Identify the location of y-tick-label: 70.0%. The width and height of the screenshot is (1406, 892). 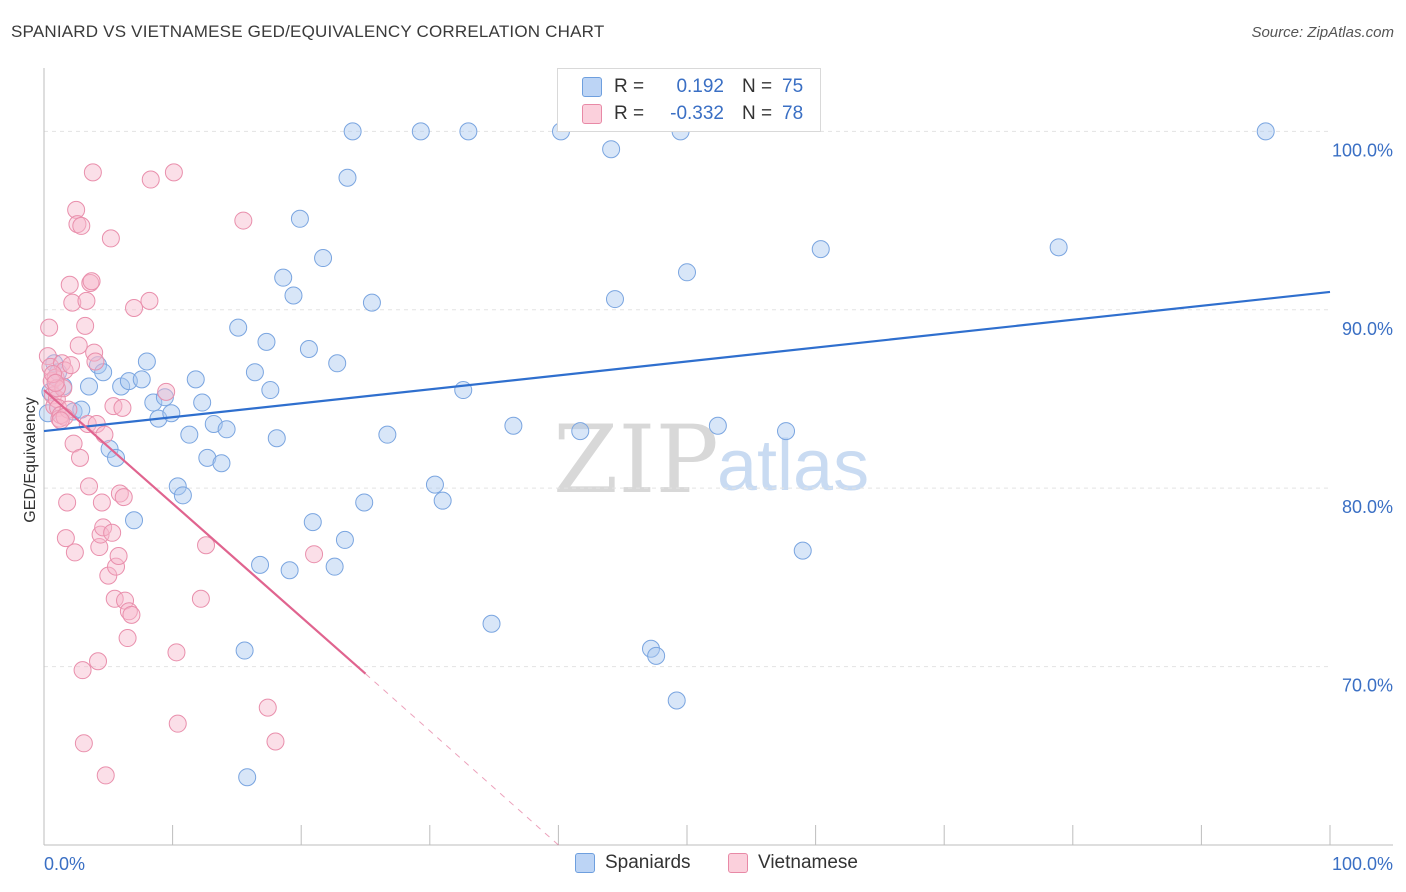
(1367, 686).